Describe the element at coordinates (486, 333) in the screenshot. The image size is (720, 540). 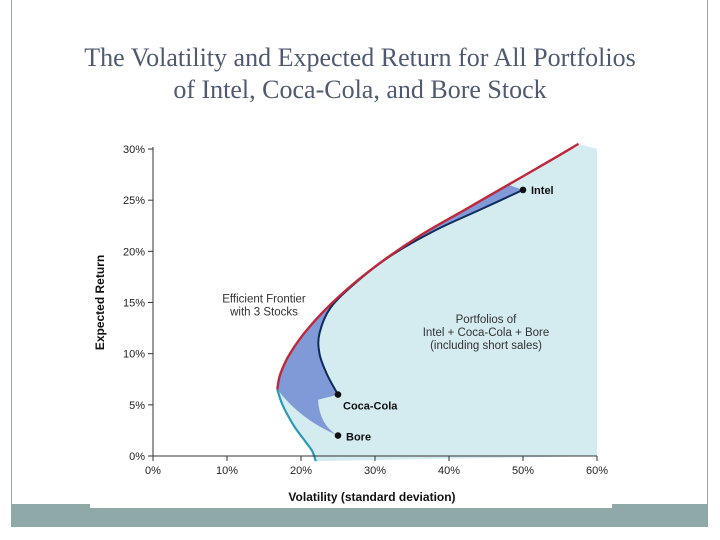
I see `annotation-1-line: Intel + Coca-Cola + Bore` at that location.